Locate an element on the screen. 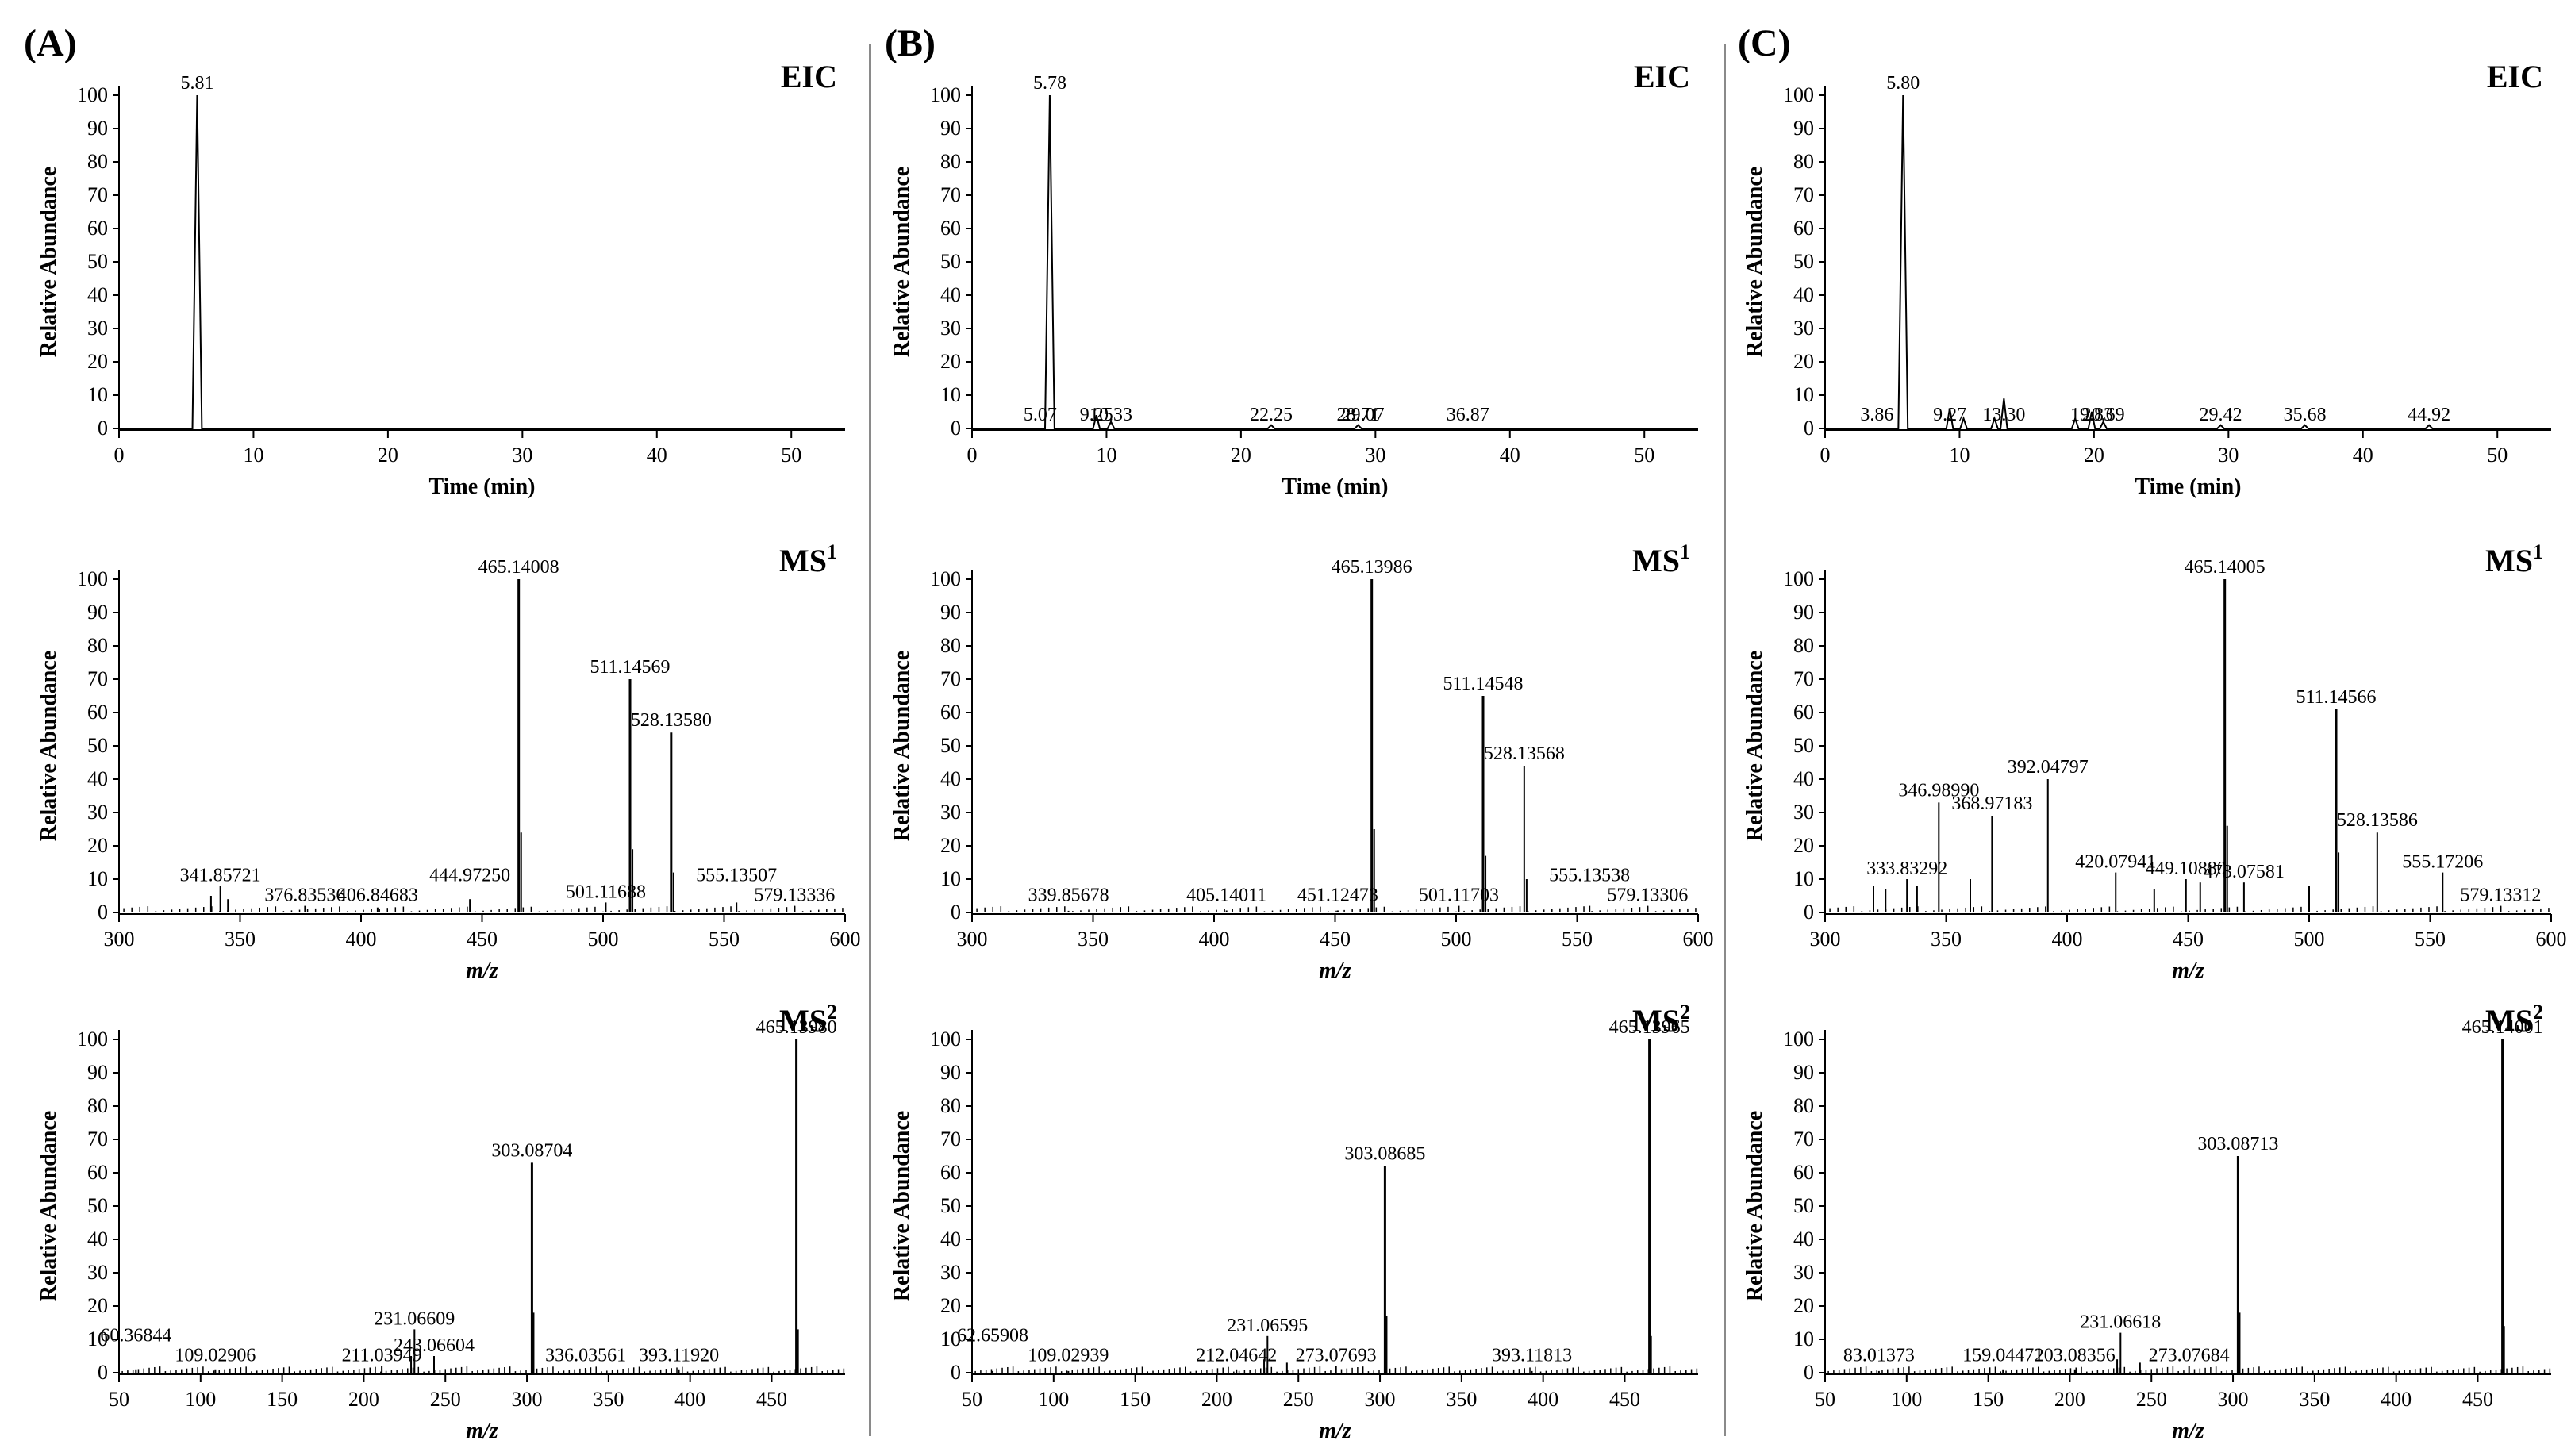 Image resolution: width=2571 pixels, height=1456 pixels. peak-label: 211.03949 is located at coordinates (382, 1356).